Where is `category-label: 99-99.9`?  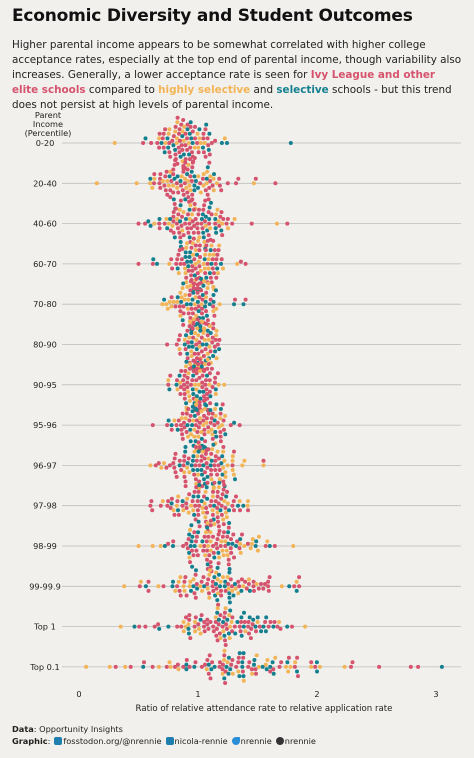
category-label: 99-99.9 is located at coordinates (45, 586).